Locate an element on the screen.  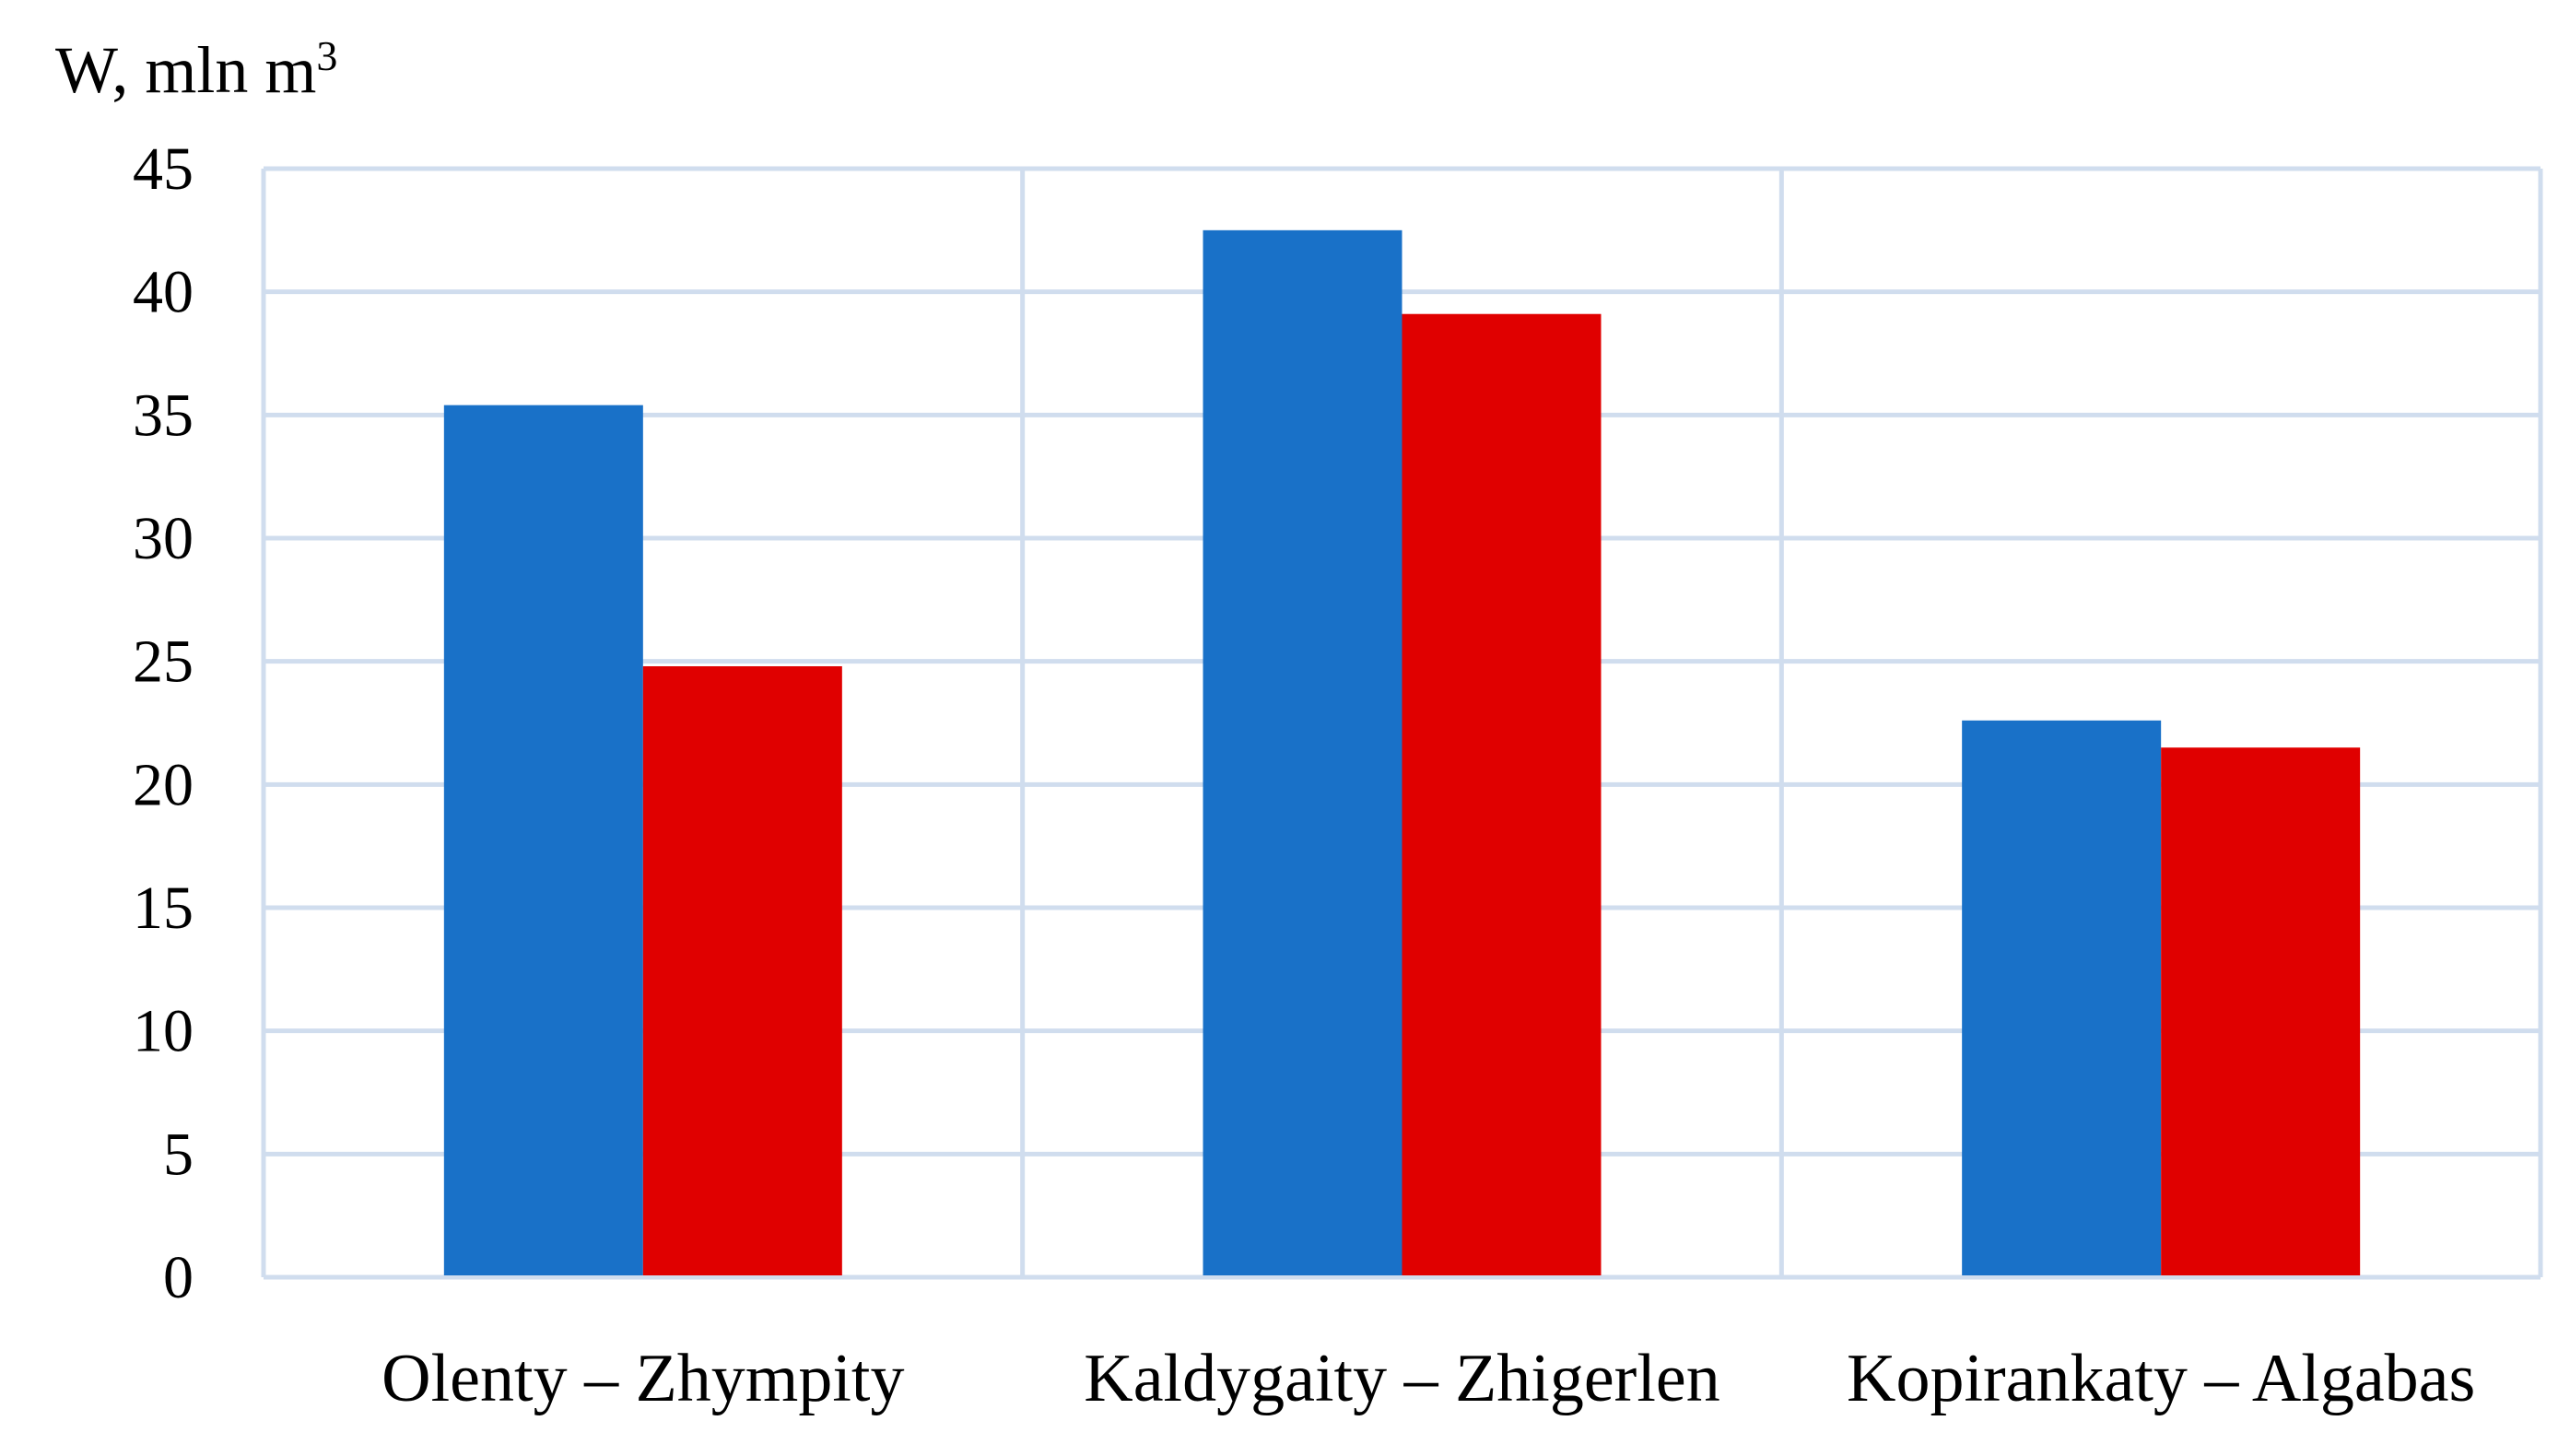
y-tick-label: 45 is located at coordinates (163, 169).